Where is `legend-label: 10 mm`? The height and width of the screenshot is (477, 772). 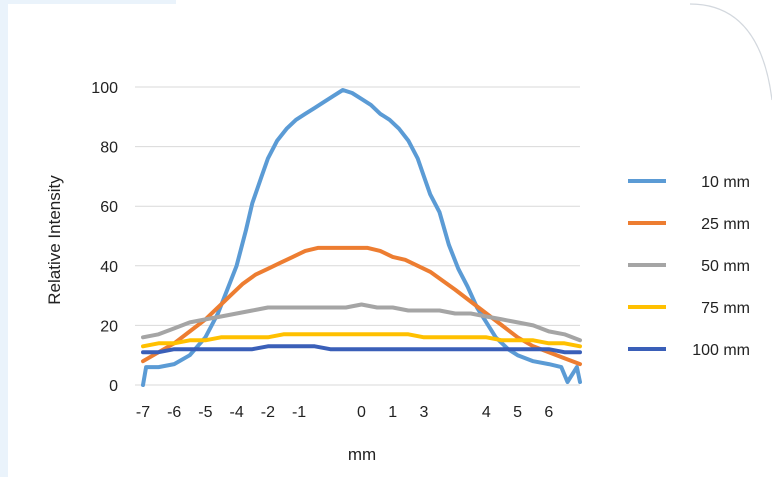
legend-label: 10 mm is located at coordinates (725, 182).